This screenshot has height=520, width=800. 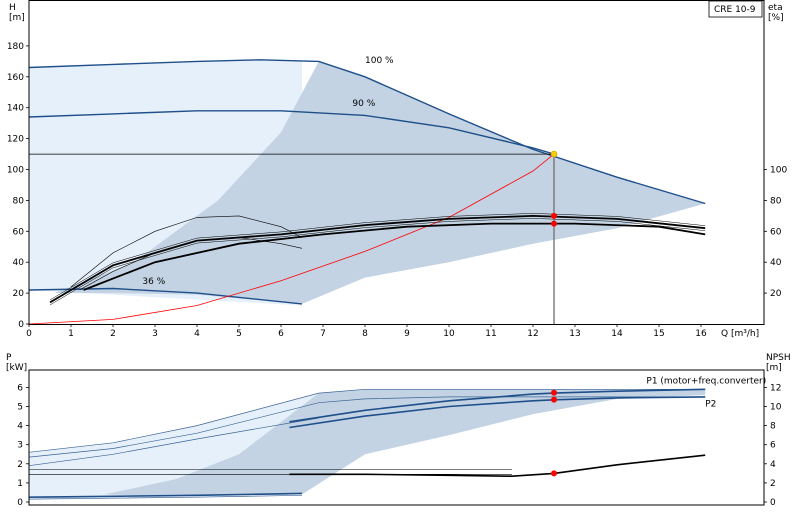 What do you see at coordinates (153, 282) in the screenshot?
I see `curve-annotation: 36 %` at bounding box center [153, 282].